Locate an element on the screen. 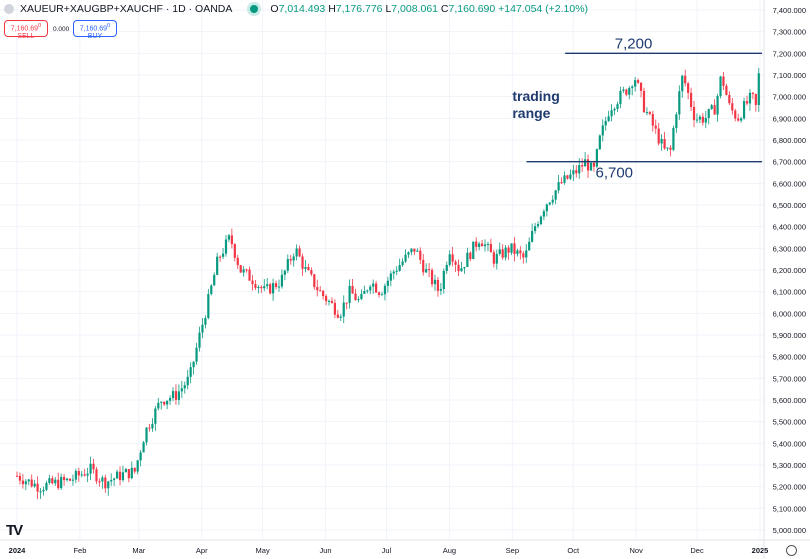 This screenshot has height=559, width=810. y-tick-label: 6,900.000 is located at coordinates (789, 118).